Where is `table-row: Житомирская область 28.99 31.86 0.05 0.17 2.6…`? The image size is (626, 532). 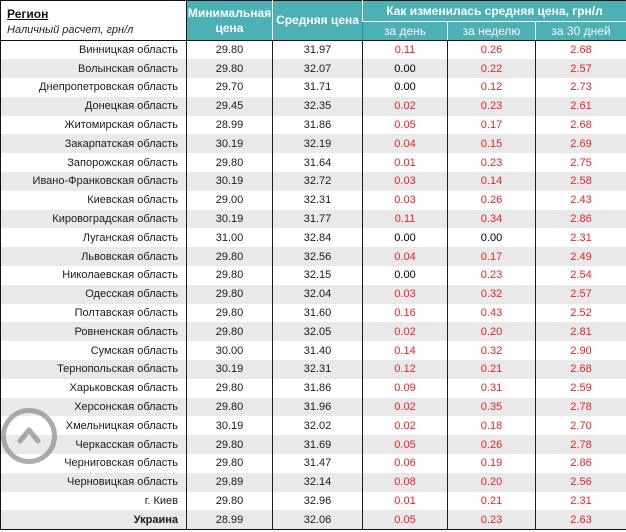
table-row: Житомирская область 28.99 31.86 0.05 0.17 2.6… is located at coordinates (313, 125).